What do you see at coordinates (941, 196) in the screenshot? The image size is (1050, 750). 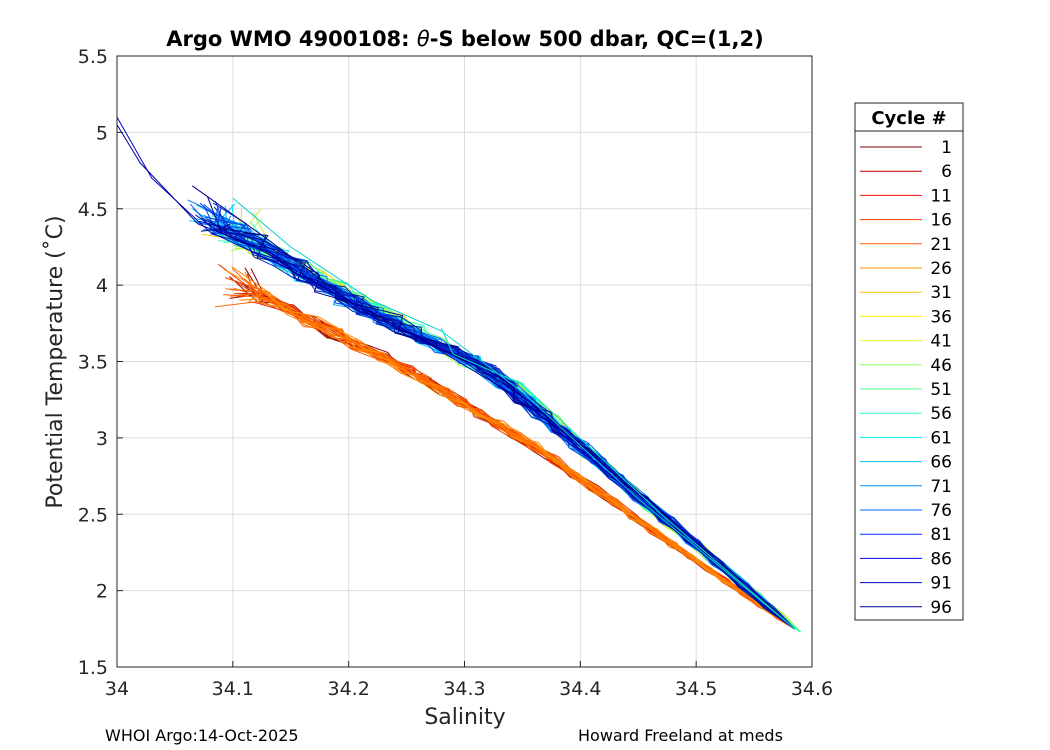 I see `legend-label: 11` at bounding box center [941, 196].